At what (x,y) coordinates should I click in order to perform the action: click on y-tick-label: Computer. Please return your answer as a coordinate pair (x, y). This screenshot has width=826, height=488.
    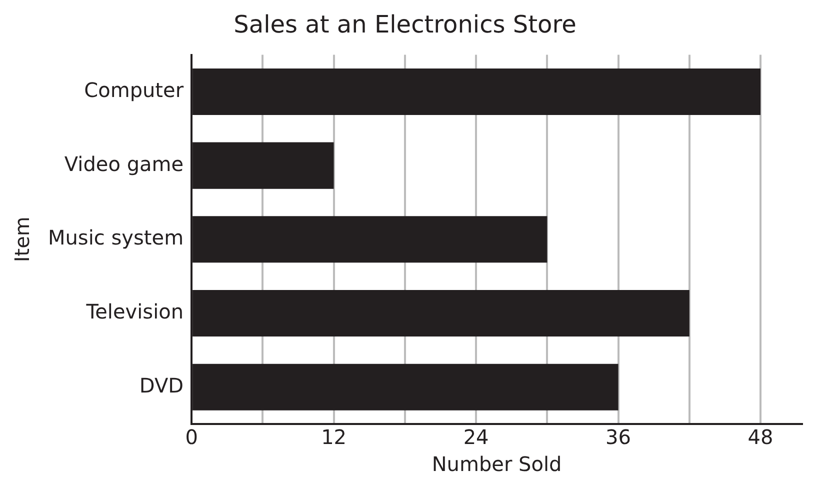
    Looking at the image, I should click on (134, 90).